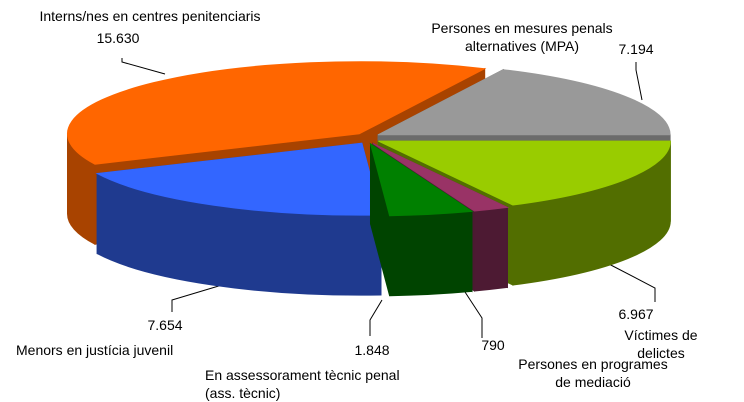 The height and width of the screenshot is (402, 744). I want to click on slice-value: 7.654, so click(165, 325).